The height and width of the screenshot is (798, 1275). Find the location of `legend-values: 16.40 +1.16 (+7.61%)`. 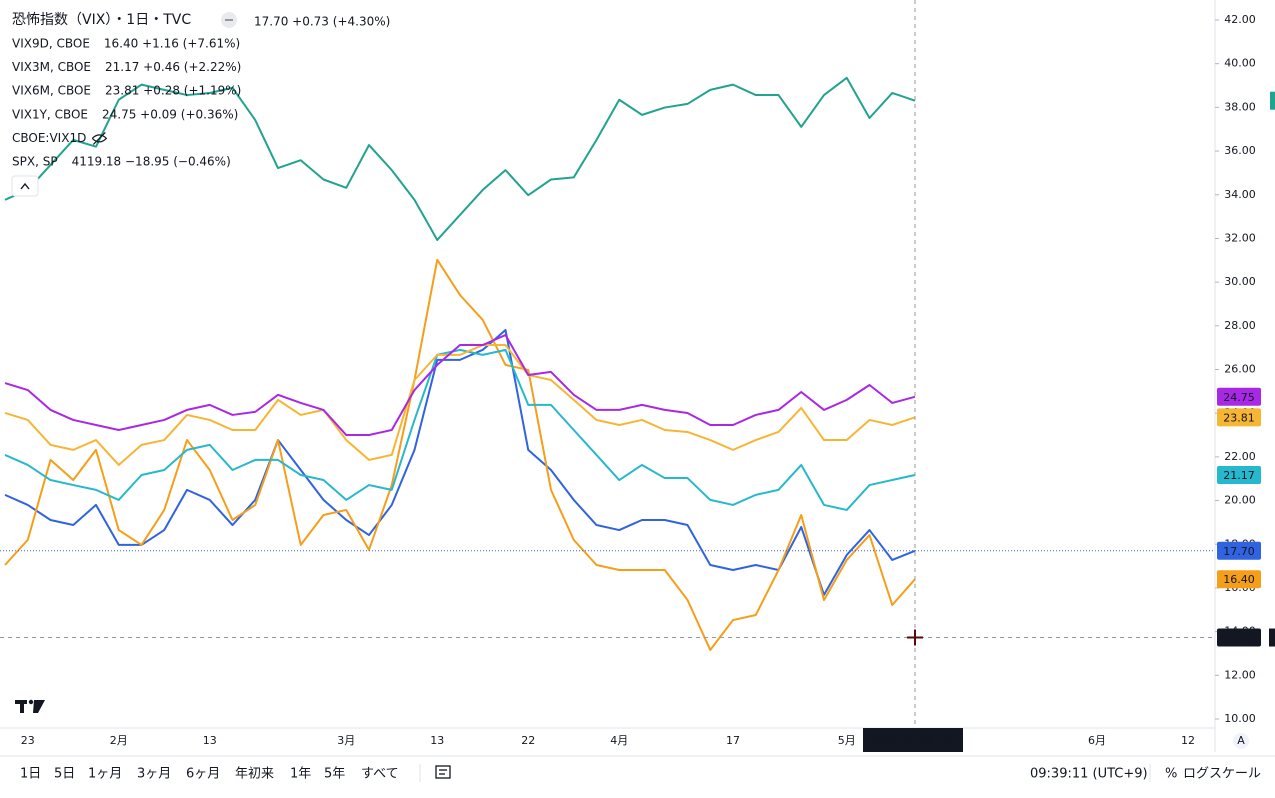

legend-values: 16.40 +1.16 (+7.61%) is located at coordinates (172, 44).